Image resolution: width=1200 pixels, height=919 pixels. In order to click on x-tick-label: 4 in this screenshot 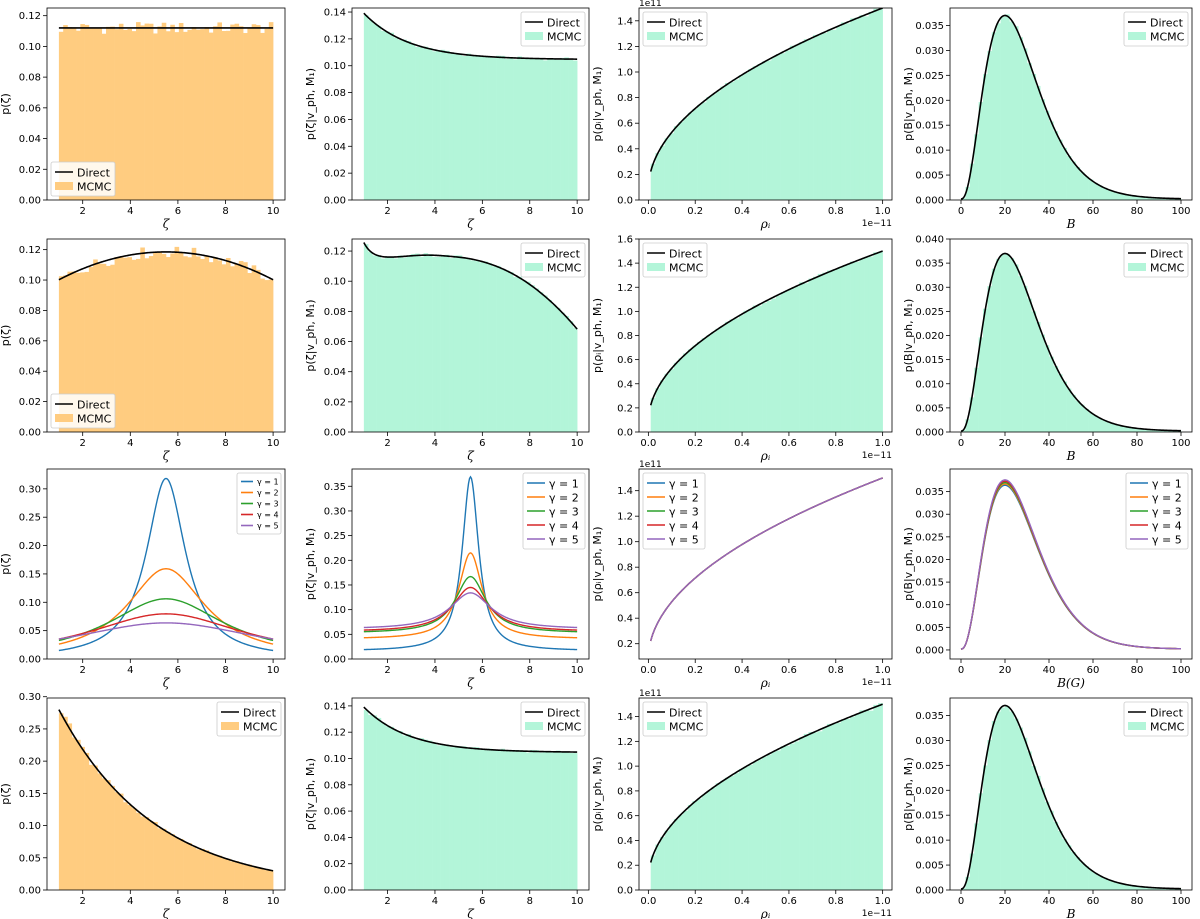, I will do `click(130, 211)`.